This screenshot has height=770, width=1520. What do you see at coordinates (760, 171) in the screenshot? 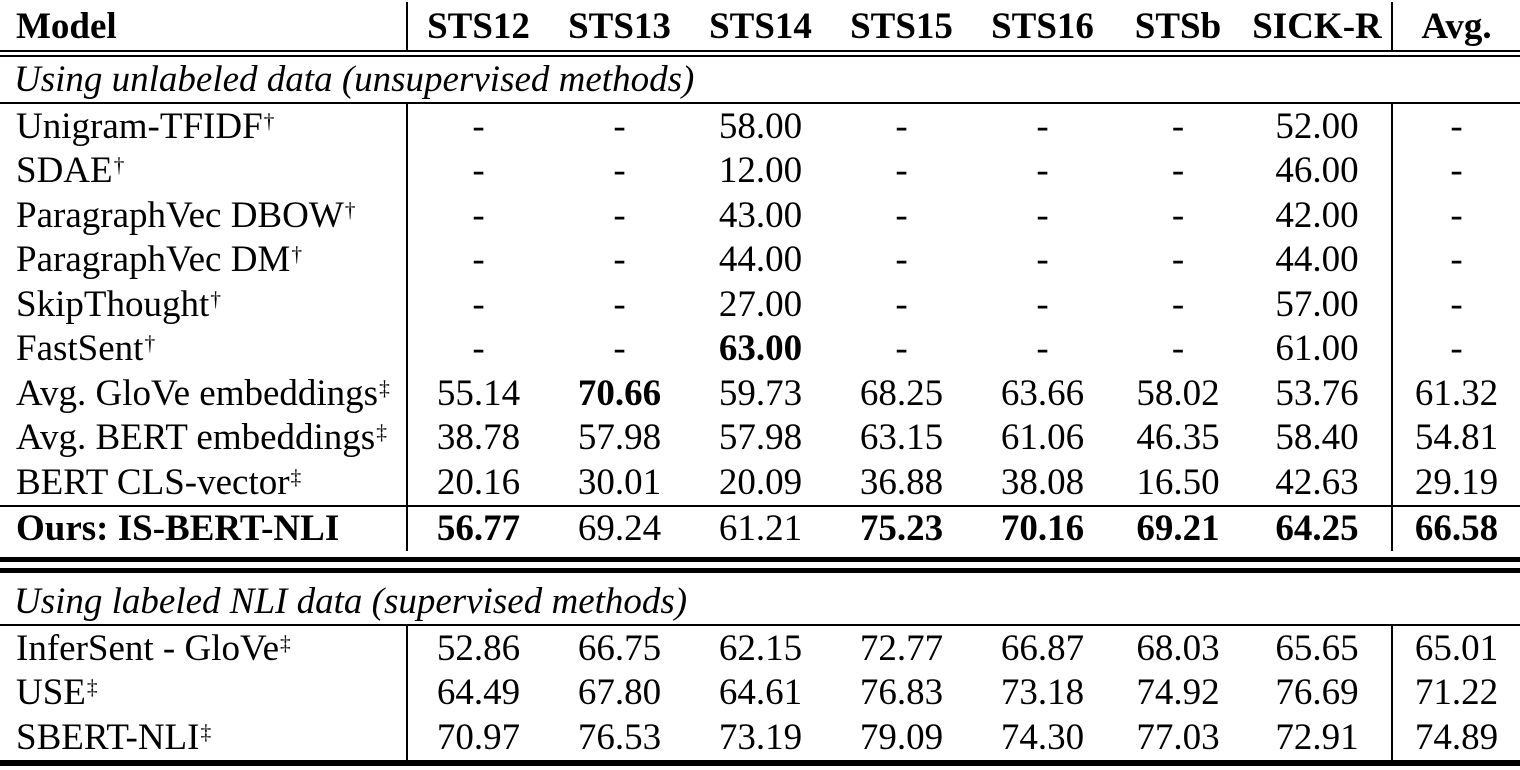
I see `score-value: 12.00` at bounding box center [760, 171].